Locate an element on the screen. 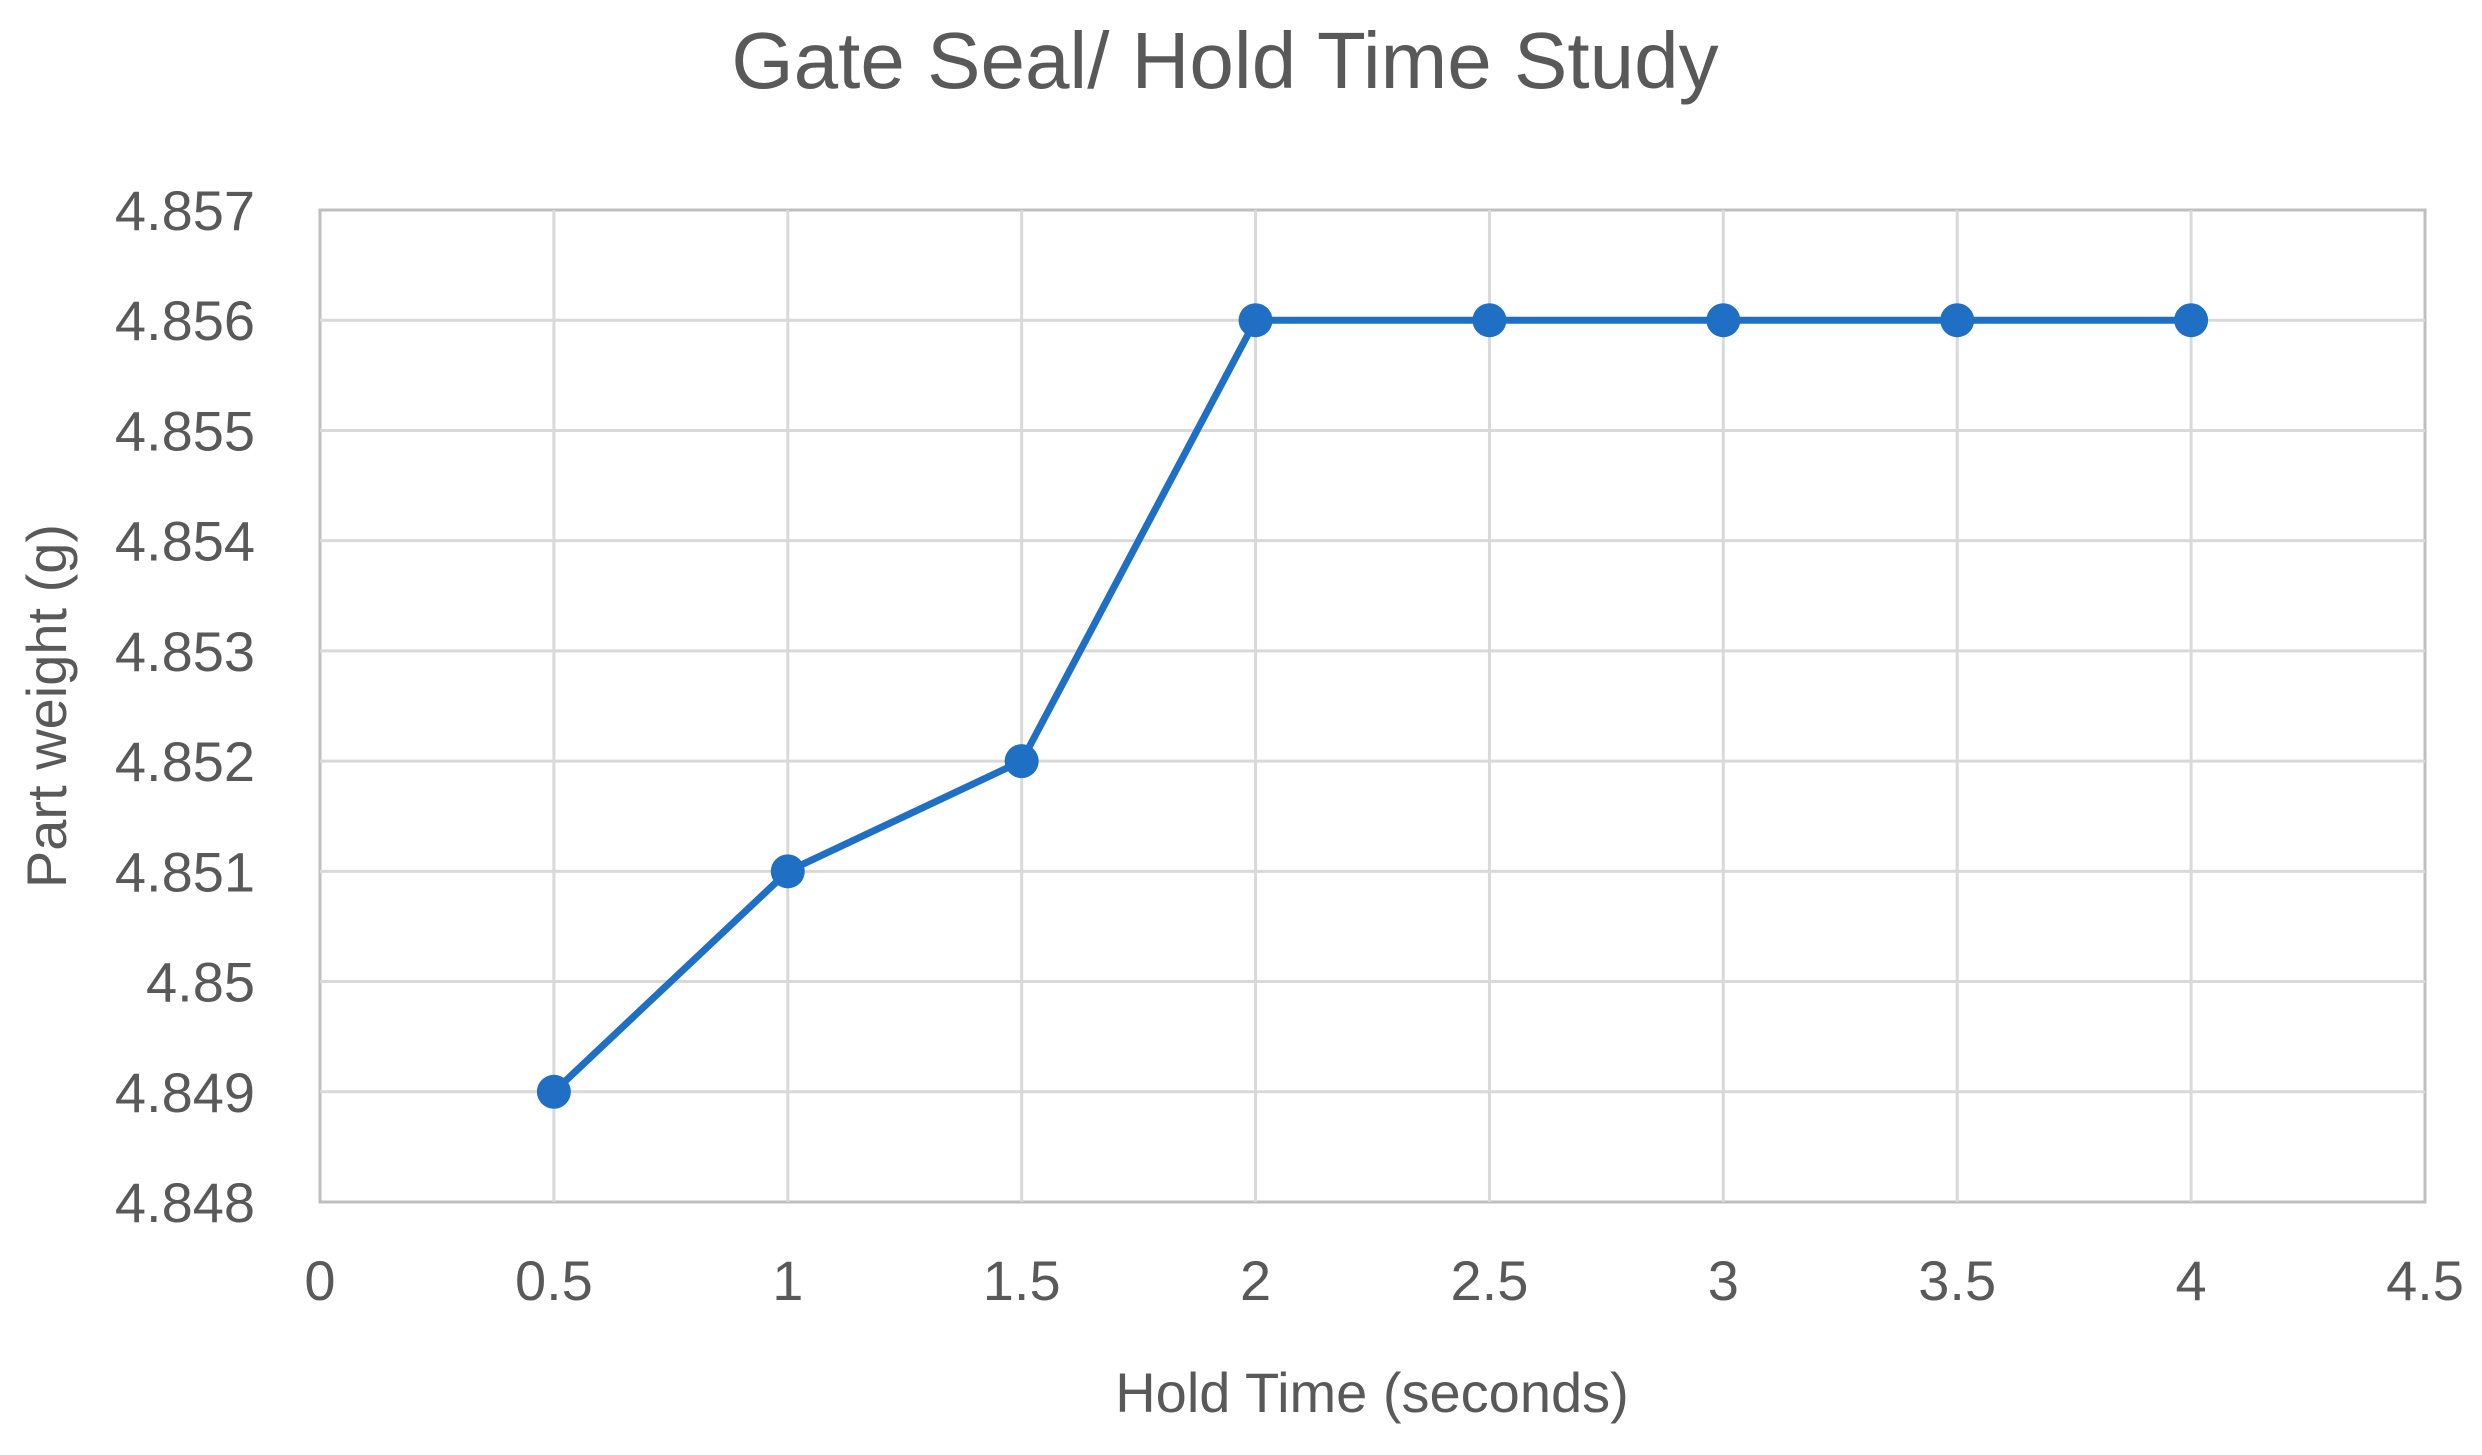 This screenshot has width=2482, height=1455. y-tick-label: 4.857 is located at coordinates (185, 210).